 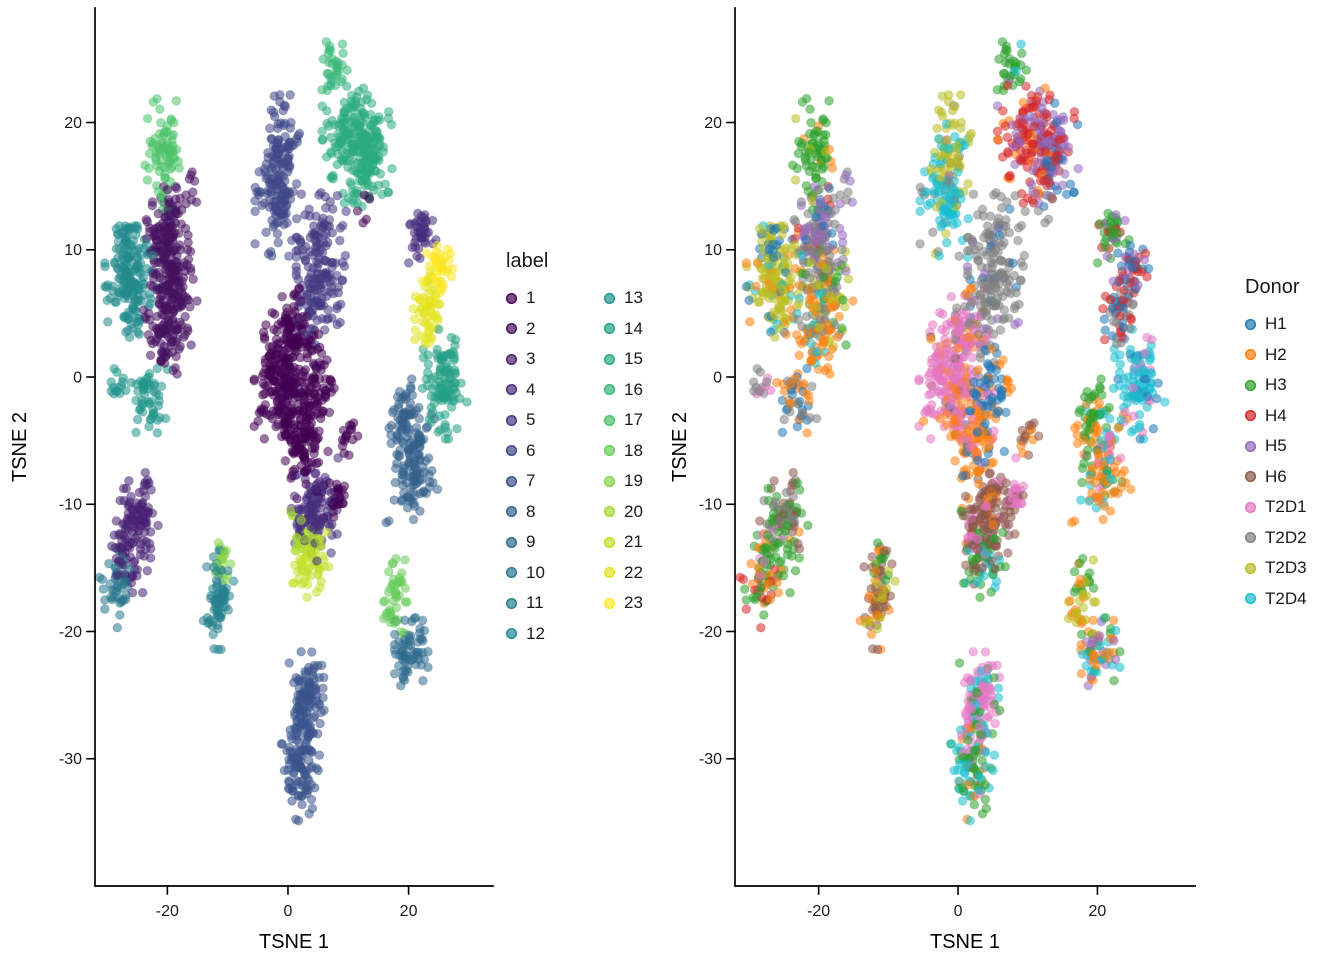 I want to click on legend-item-18: 18, so click(x=630, y=451).